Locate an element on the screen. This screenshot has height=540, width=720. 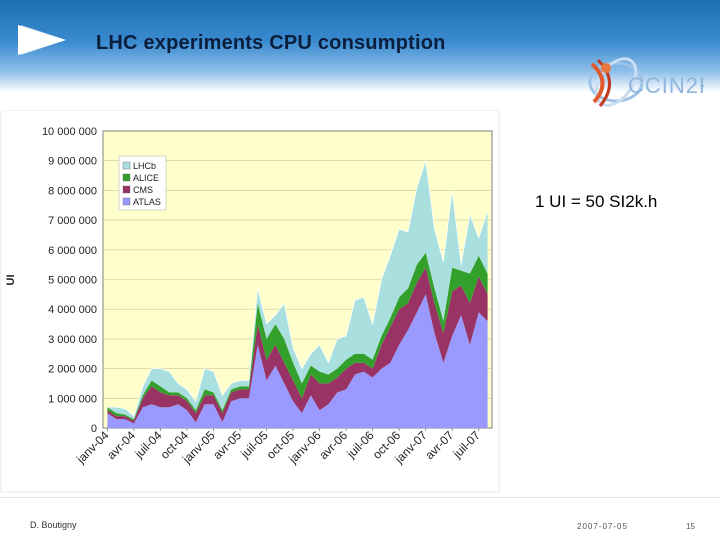
legend-label: CMS is located at coordinates (143, 190).